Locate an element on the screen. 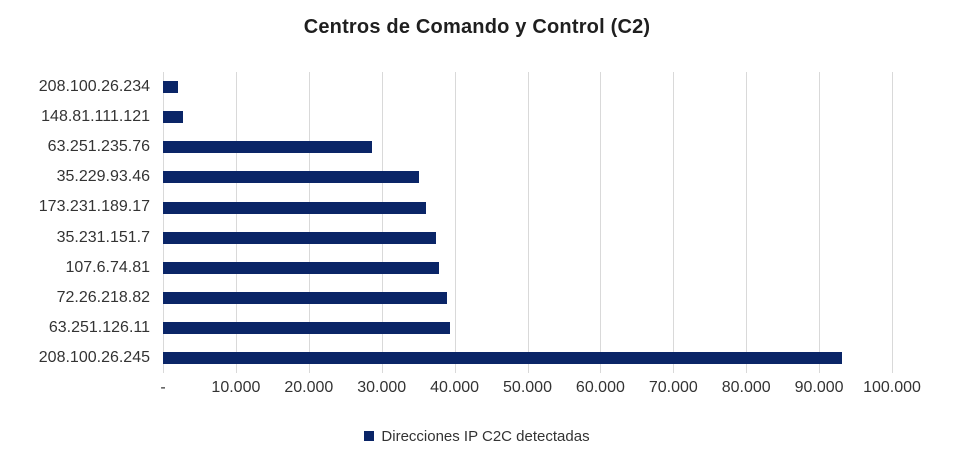 Image resolution: width=954 pixels, height=464 pixels. y-axis-label: 63.251.235.76 is located at coordinates (98, 147).